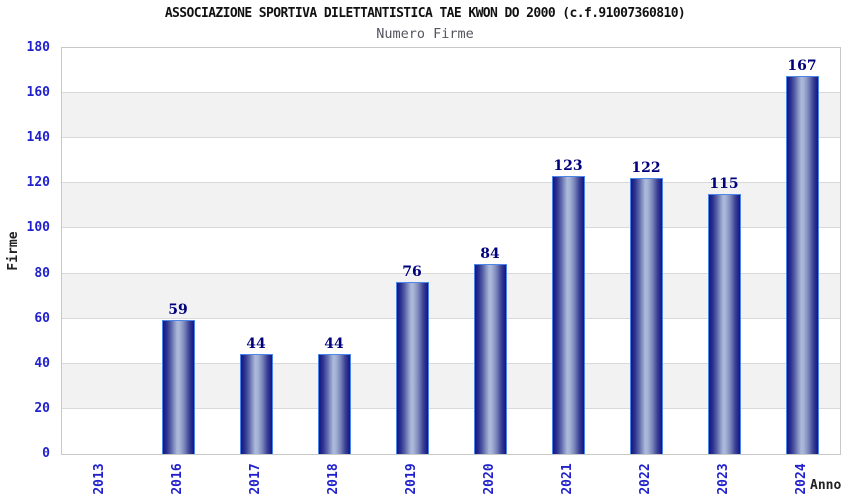 The image size is (850, 500). Describe the element at coordinates (99, 479) in the screenshot. I see `x-tick-label: 2013` at that location.